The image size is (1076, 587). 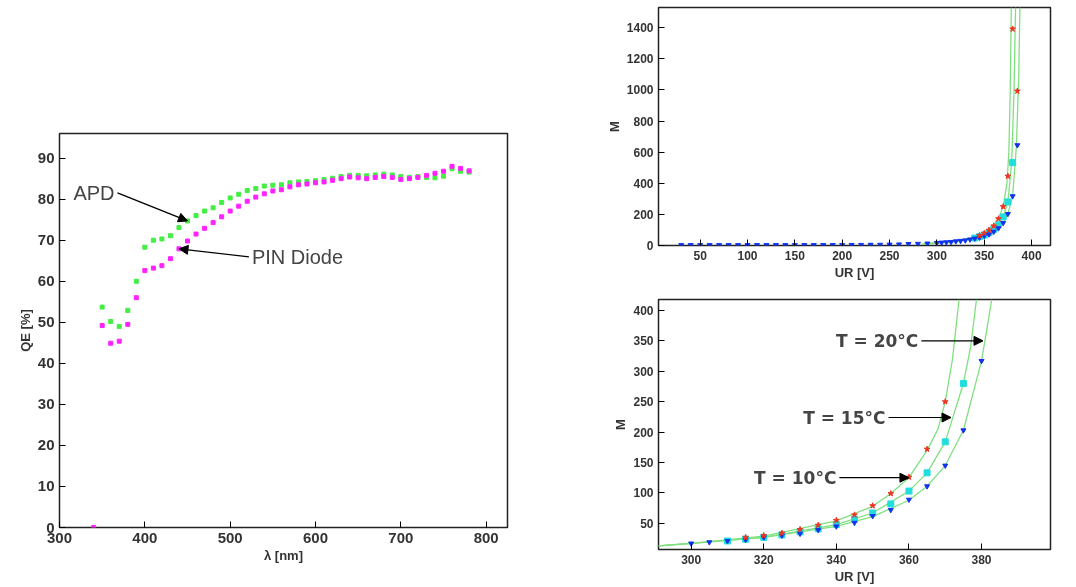 What do you see at coordinates (643, 463) in the screenshot?
I see `y-tick-label: 150` at bounding box center [643, 463].